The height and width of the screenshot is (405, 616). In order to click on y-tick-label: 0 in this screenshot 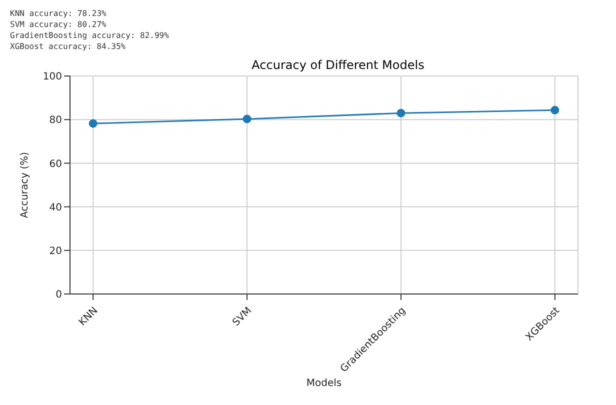, I will do `click(59, 295)`.